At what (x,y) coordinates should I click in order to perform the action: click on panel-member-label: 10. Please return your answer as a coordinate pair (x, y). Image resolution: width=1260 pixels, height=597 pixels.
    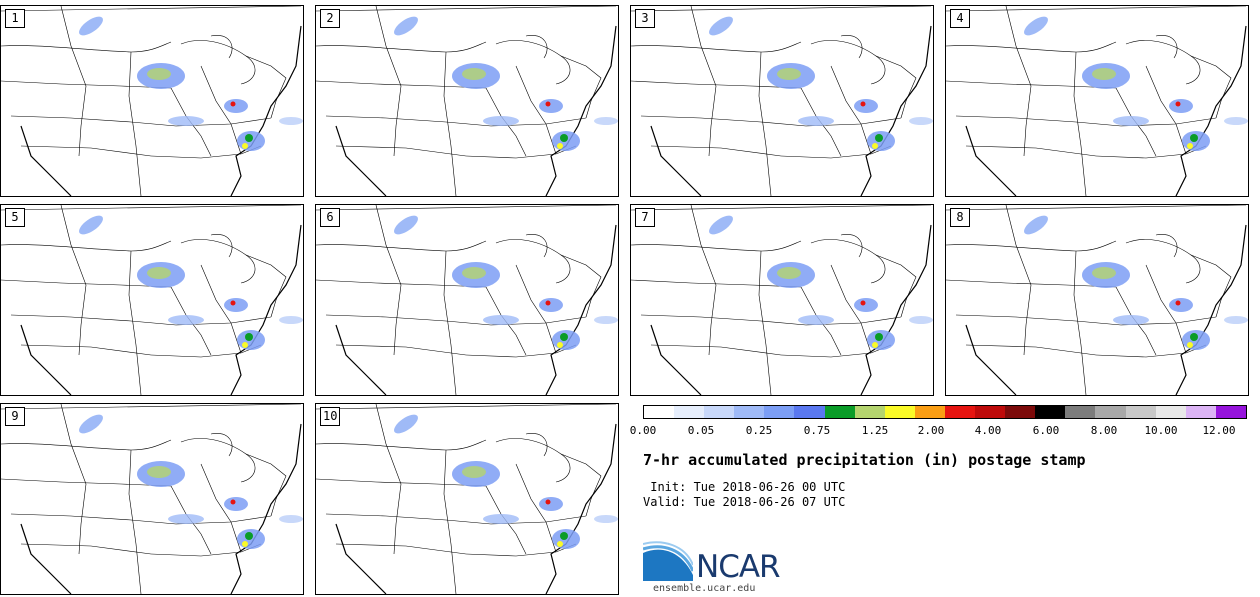
    Looking at the image, I should click on (330, 416).